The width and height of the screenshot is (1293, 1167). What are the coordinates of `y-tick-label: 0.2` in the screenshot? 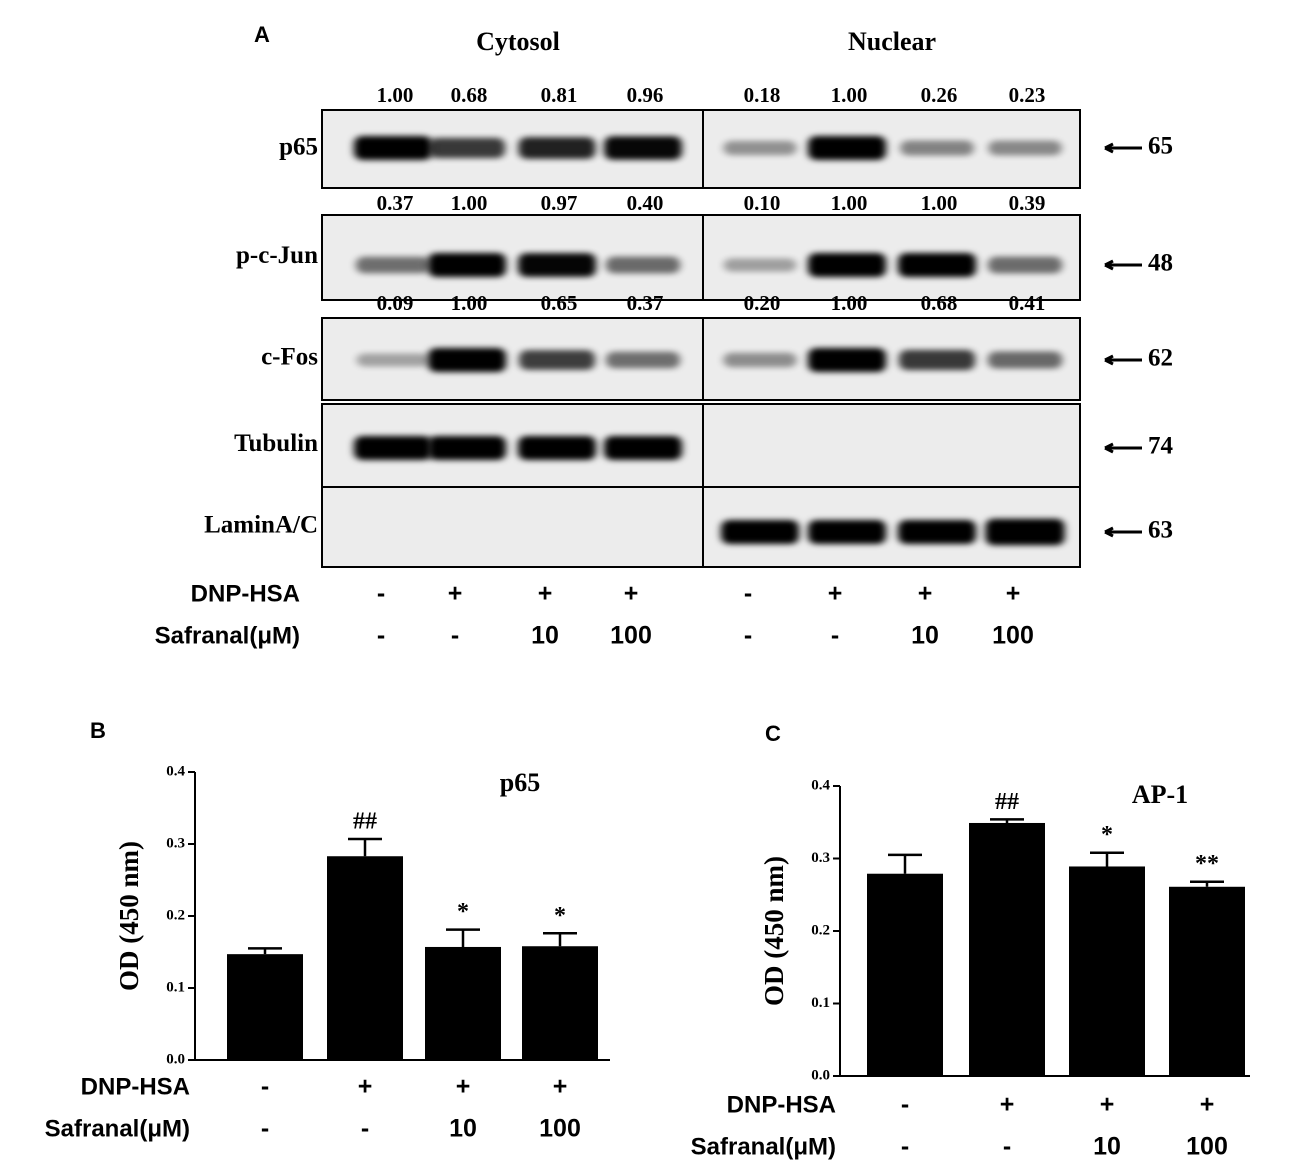 It's located at (175, 915).